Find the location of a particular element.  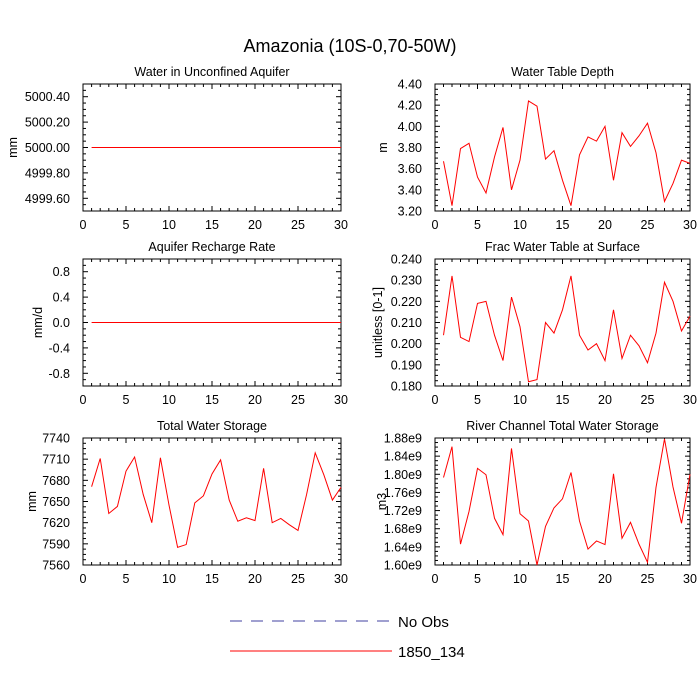

figure-title: Amazonia (10S-0,70-50W) is located at coordinates (349, 46).